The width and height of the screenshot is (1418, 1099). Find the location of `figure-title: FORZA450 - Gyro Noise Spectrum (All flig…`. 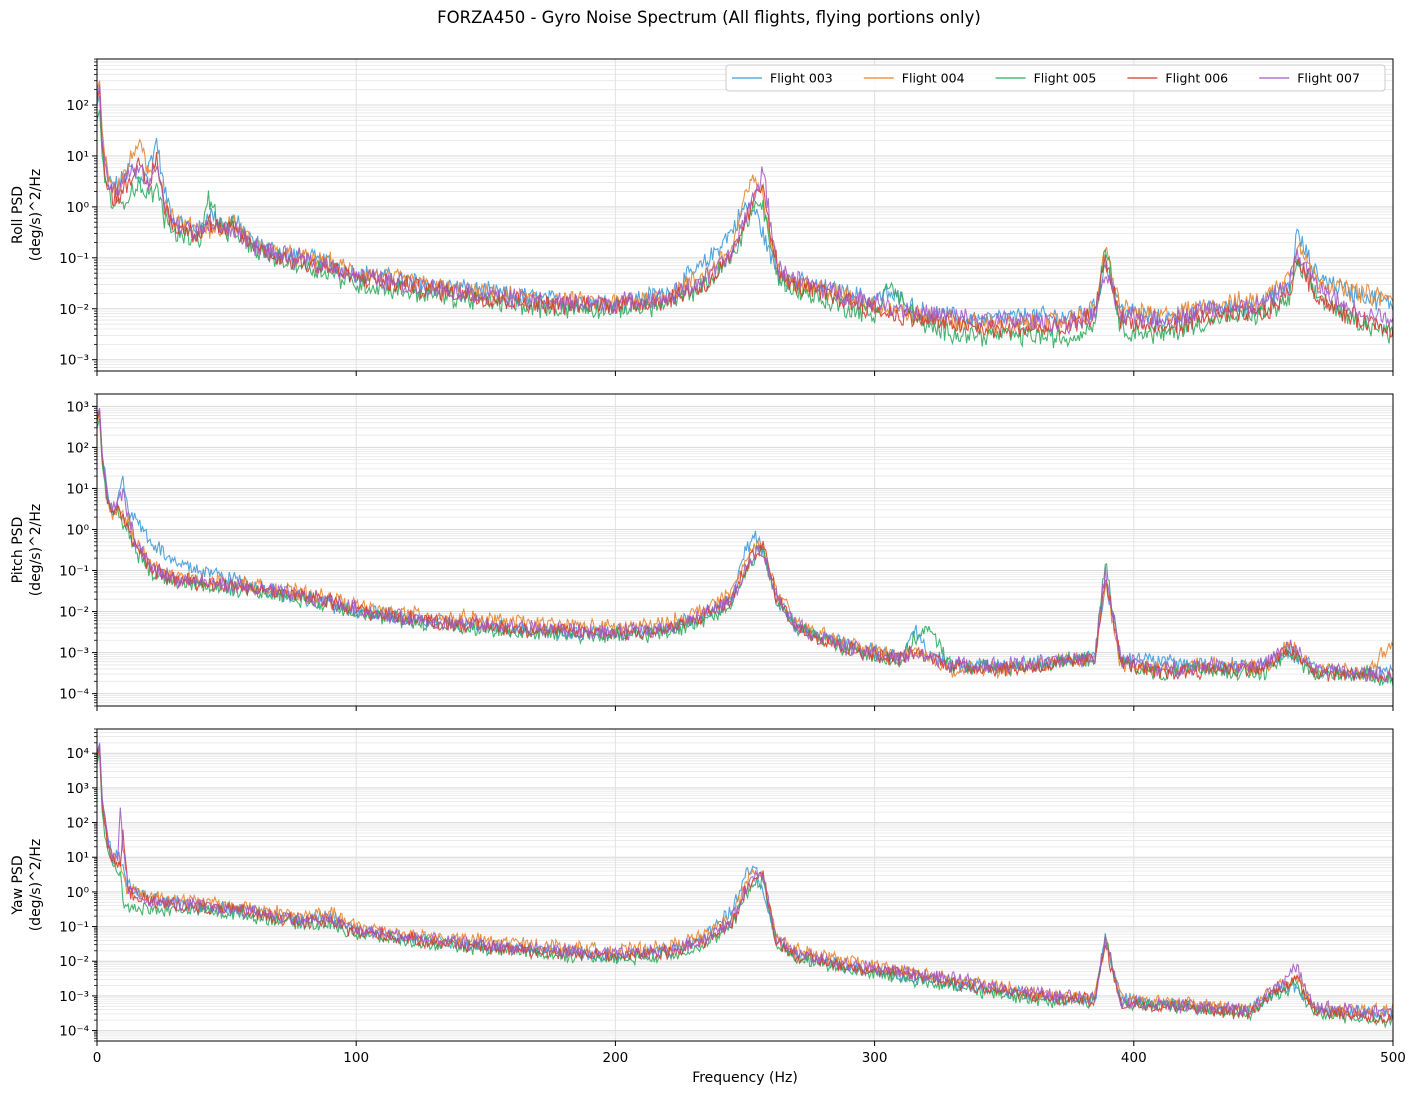

figure-title: FORZA450 - Gyro Noise Spectrum (All flig… is located at coordinates (709, 17).